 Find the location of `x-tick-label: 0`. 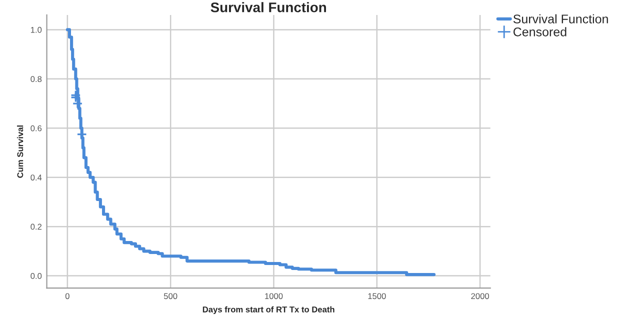

x-tick-label: 0 is located at coordinates (67, 296).